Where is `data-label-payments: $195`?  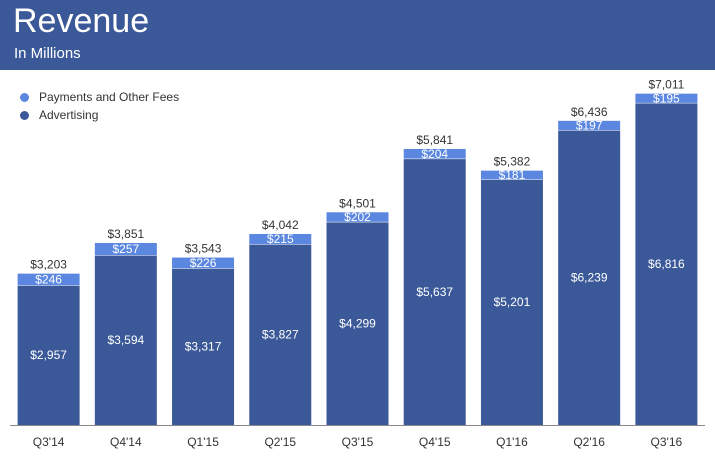
data-label-payments: $195 is located at coordinates (666, 98).